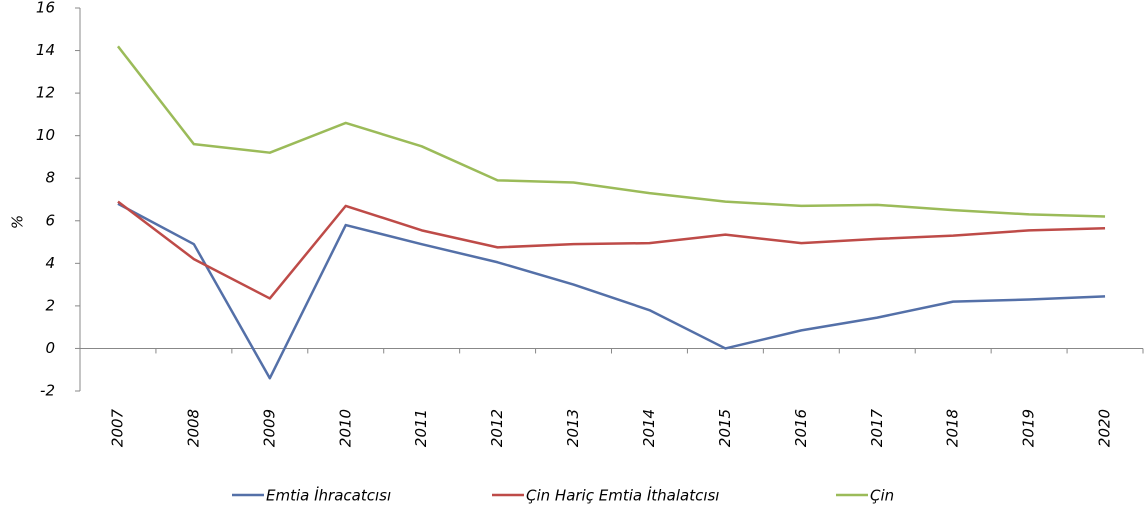  I want to click on x-tick-label: 2010, so click(345, 428).